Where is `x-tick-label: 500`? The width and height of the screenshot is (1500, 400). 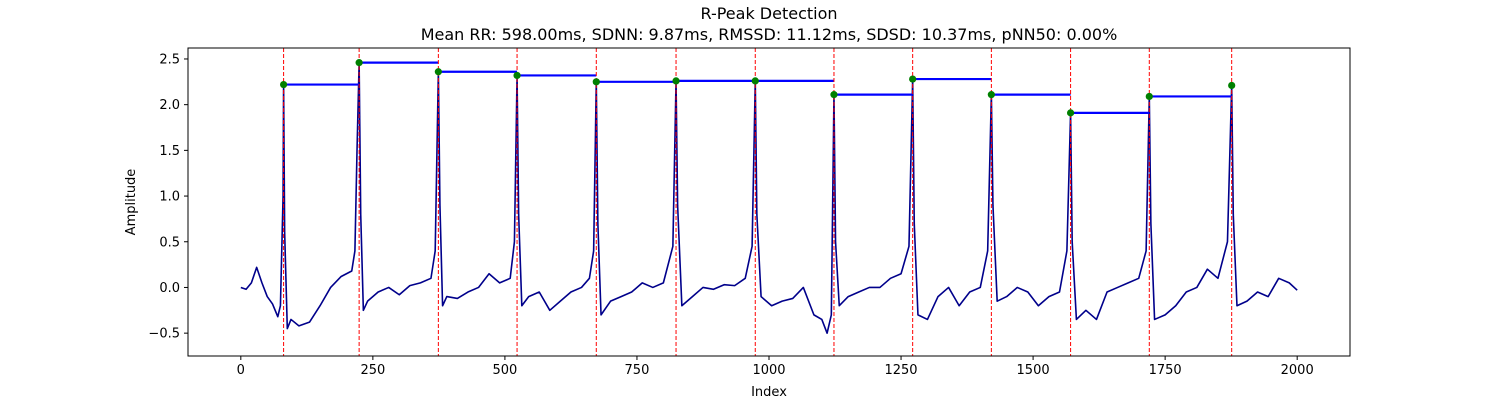 x-tick-label: 500 is located at coordinates (504, 370).